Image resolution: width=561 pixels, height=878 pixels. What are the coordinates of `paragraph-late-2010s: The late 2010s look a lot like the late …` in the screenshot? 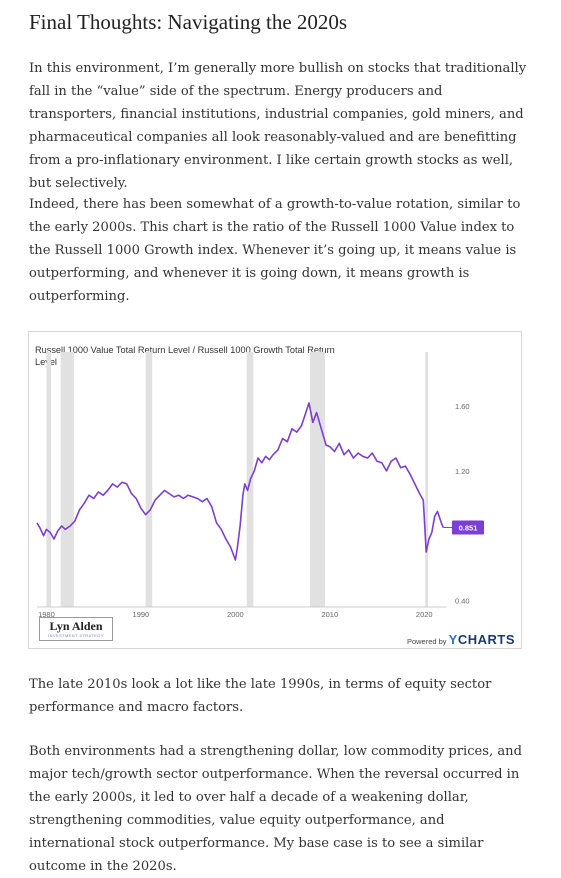 It's located at (260, 696).